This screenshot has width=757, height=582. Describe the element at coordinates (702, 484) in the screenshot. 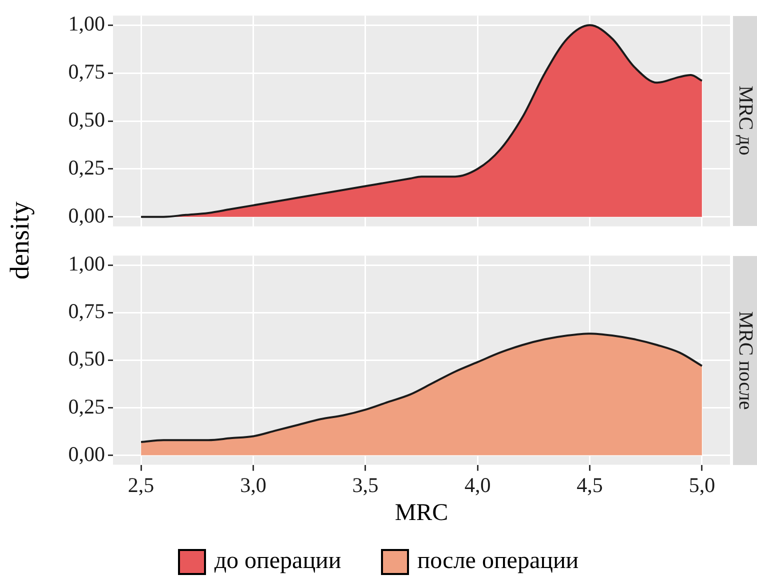

I see `x-tick-label: 5,0` at that location.